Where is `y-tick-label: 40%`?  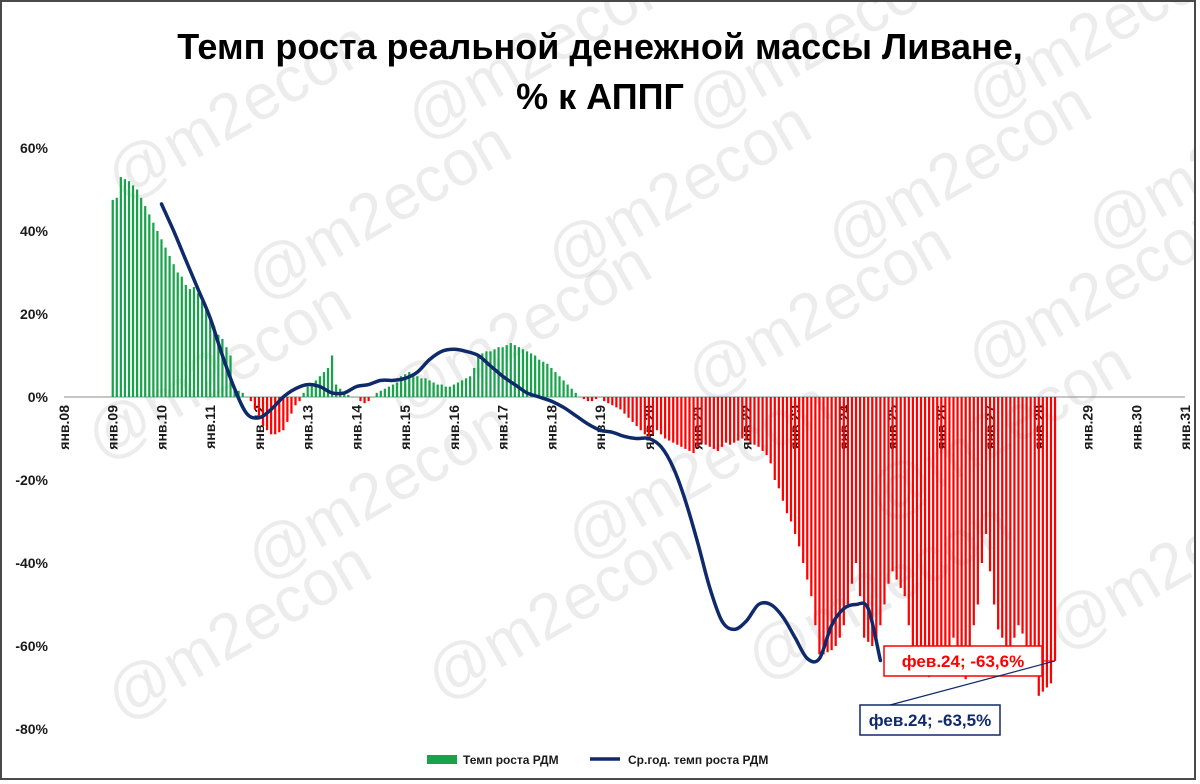 y-tick-label: 40% is located at coordinates (34, 231).